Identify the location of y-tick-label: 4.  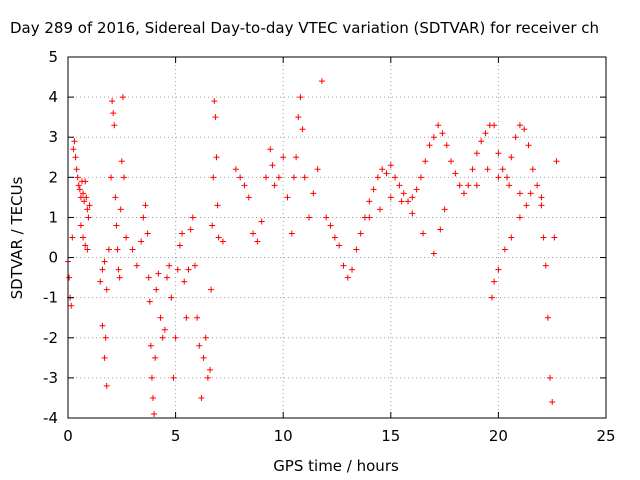
(53, 97).